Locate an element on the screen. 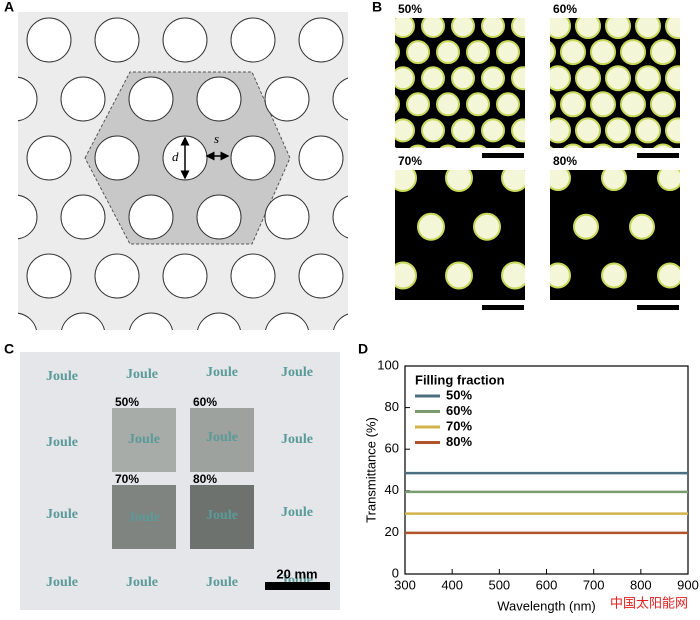 Image resolution: width=700 pixels, height=620 pixels. sample-label: 60% is located at coordinates (205, 402).